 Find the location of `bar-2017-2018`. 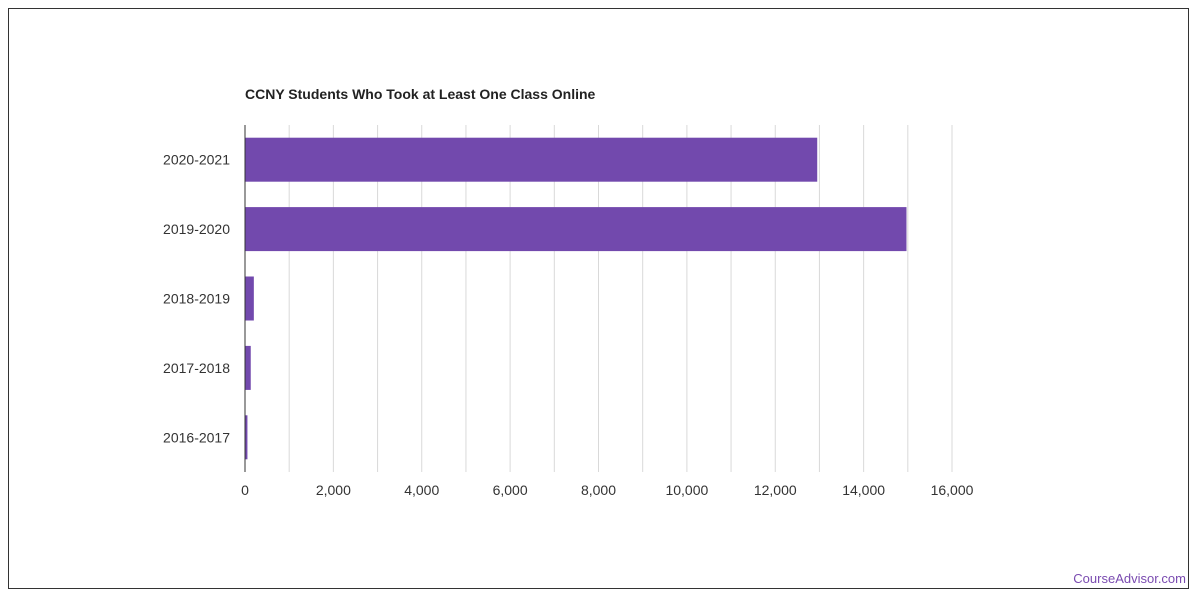

bar-2017-2018 is located at coordinates (248, 367).